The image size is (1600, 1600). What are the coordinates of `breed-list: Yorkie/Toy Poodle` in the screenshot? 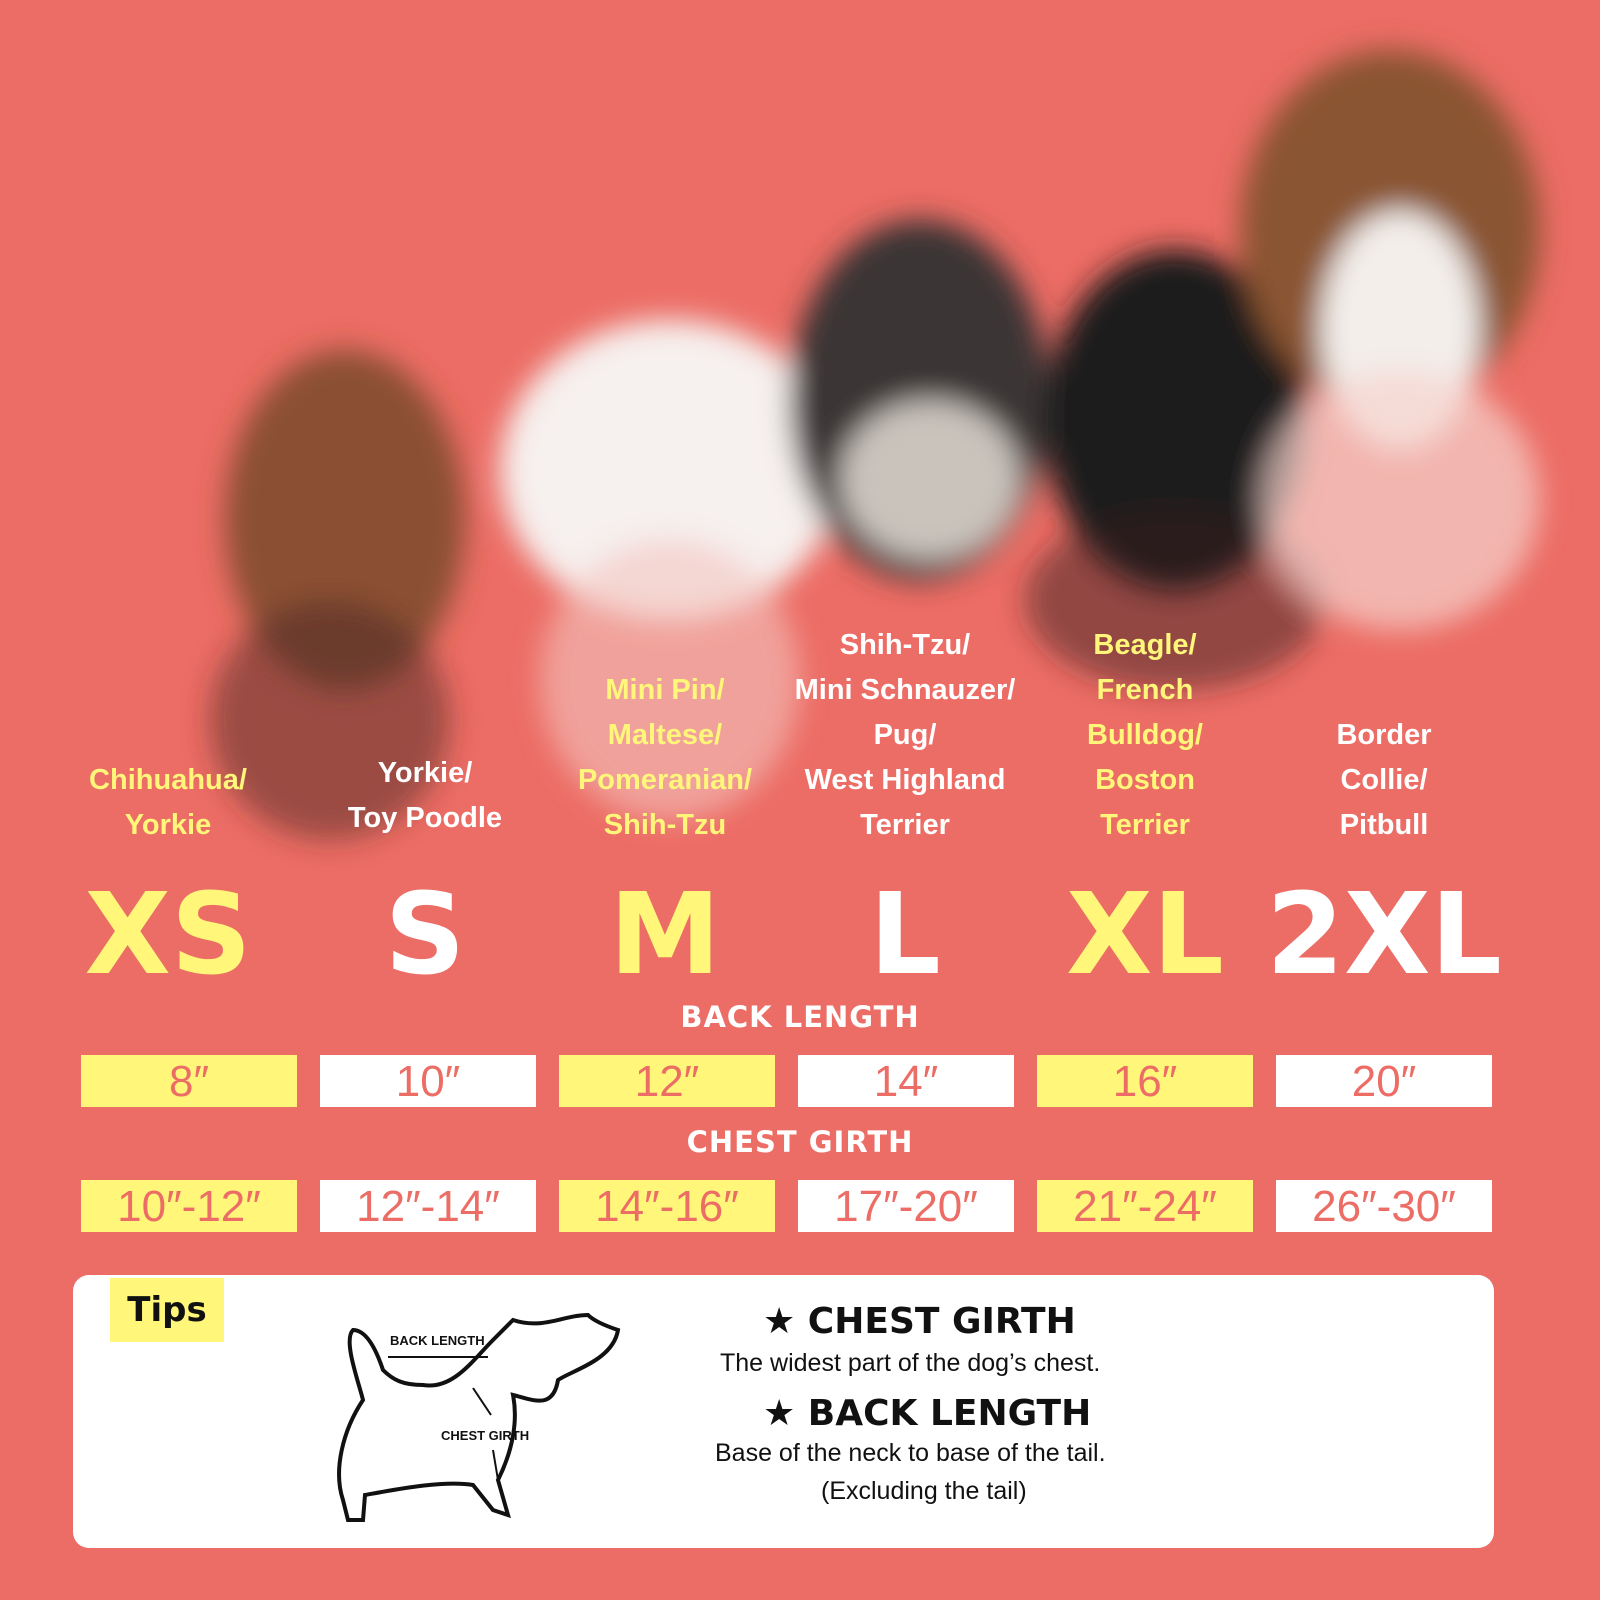 It's located at (425, 796).